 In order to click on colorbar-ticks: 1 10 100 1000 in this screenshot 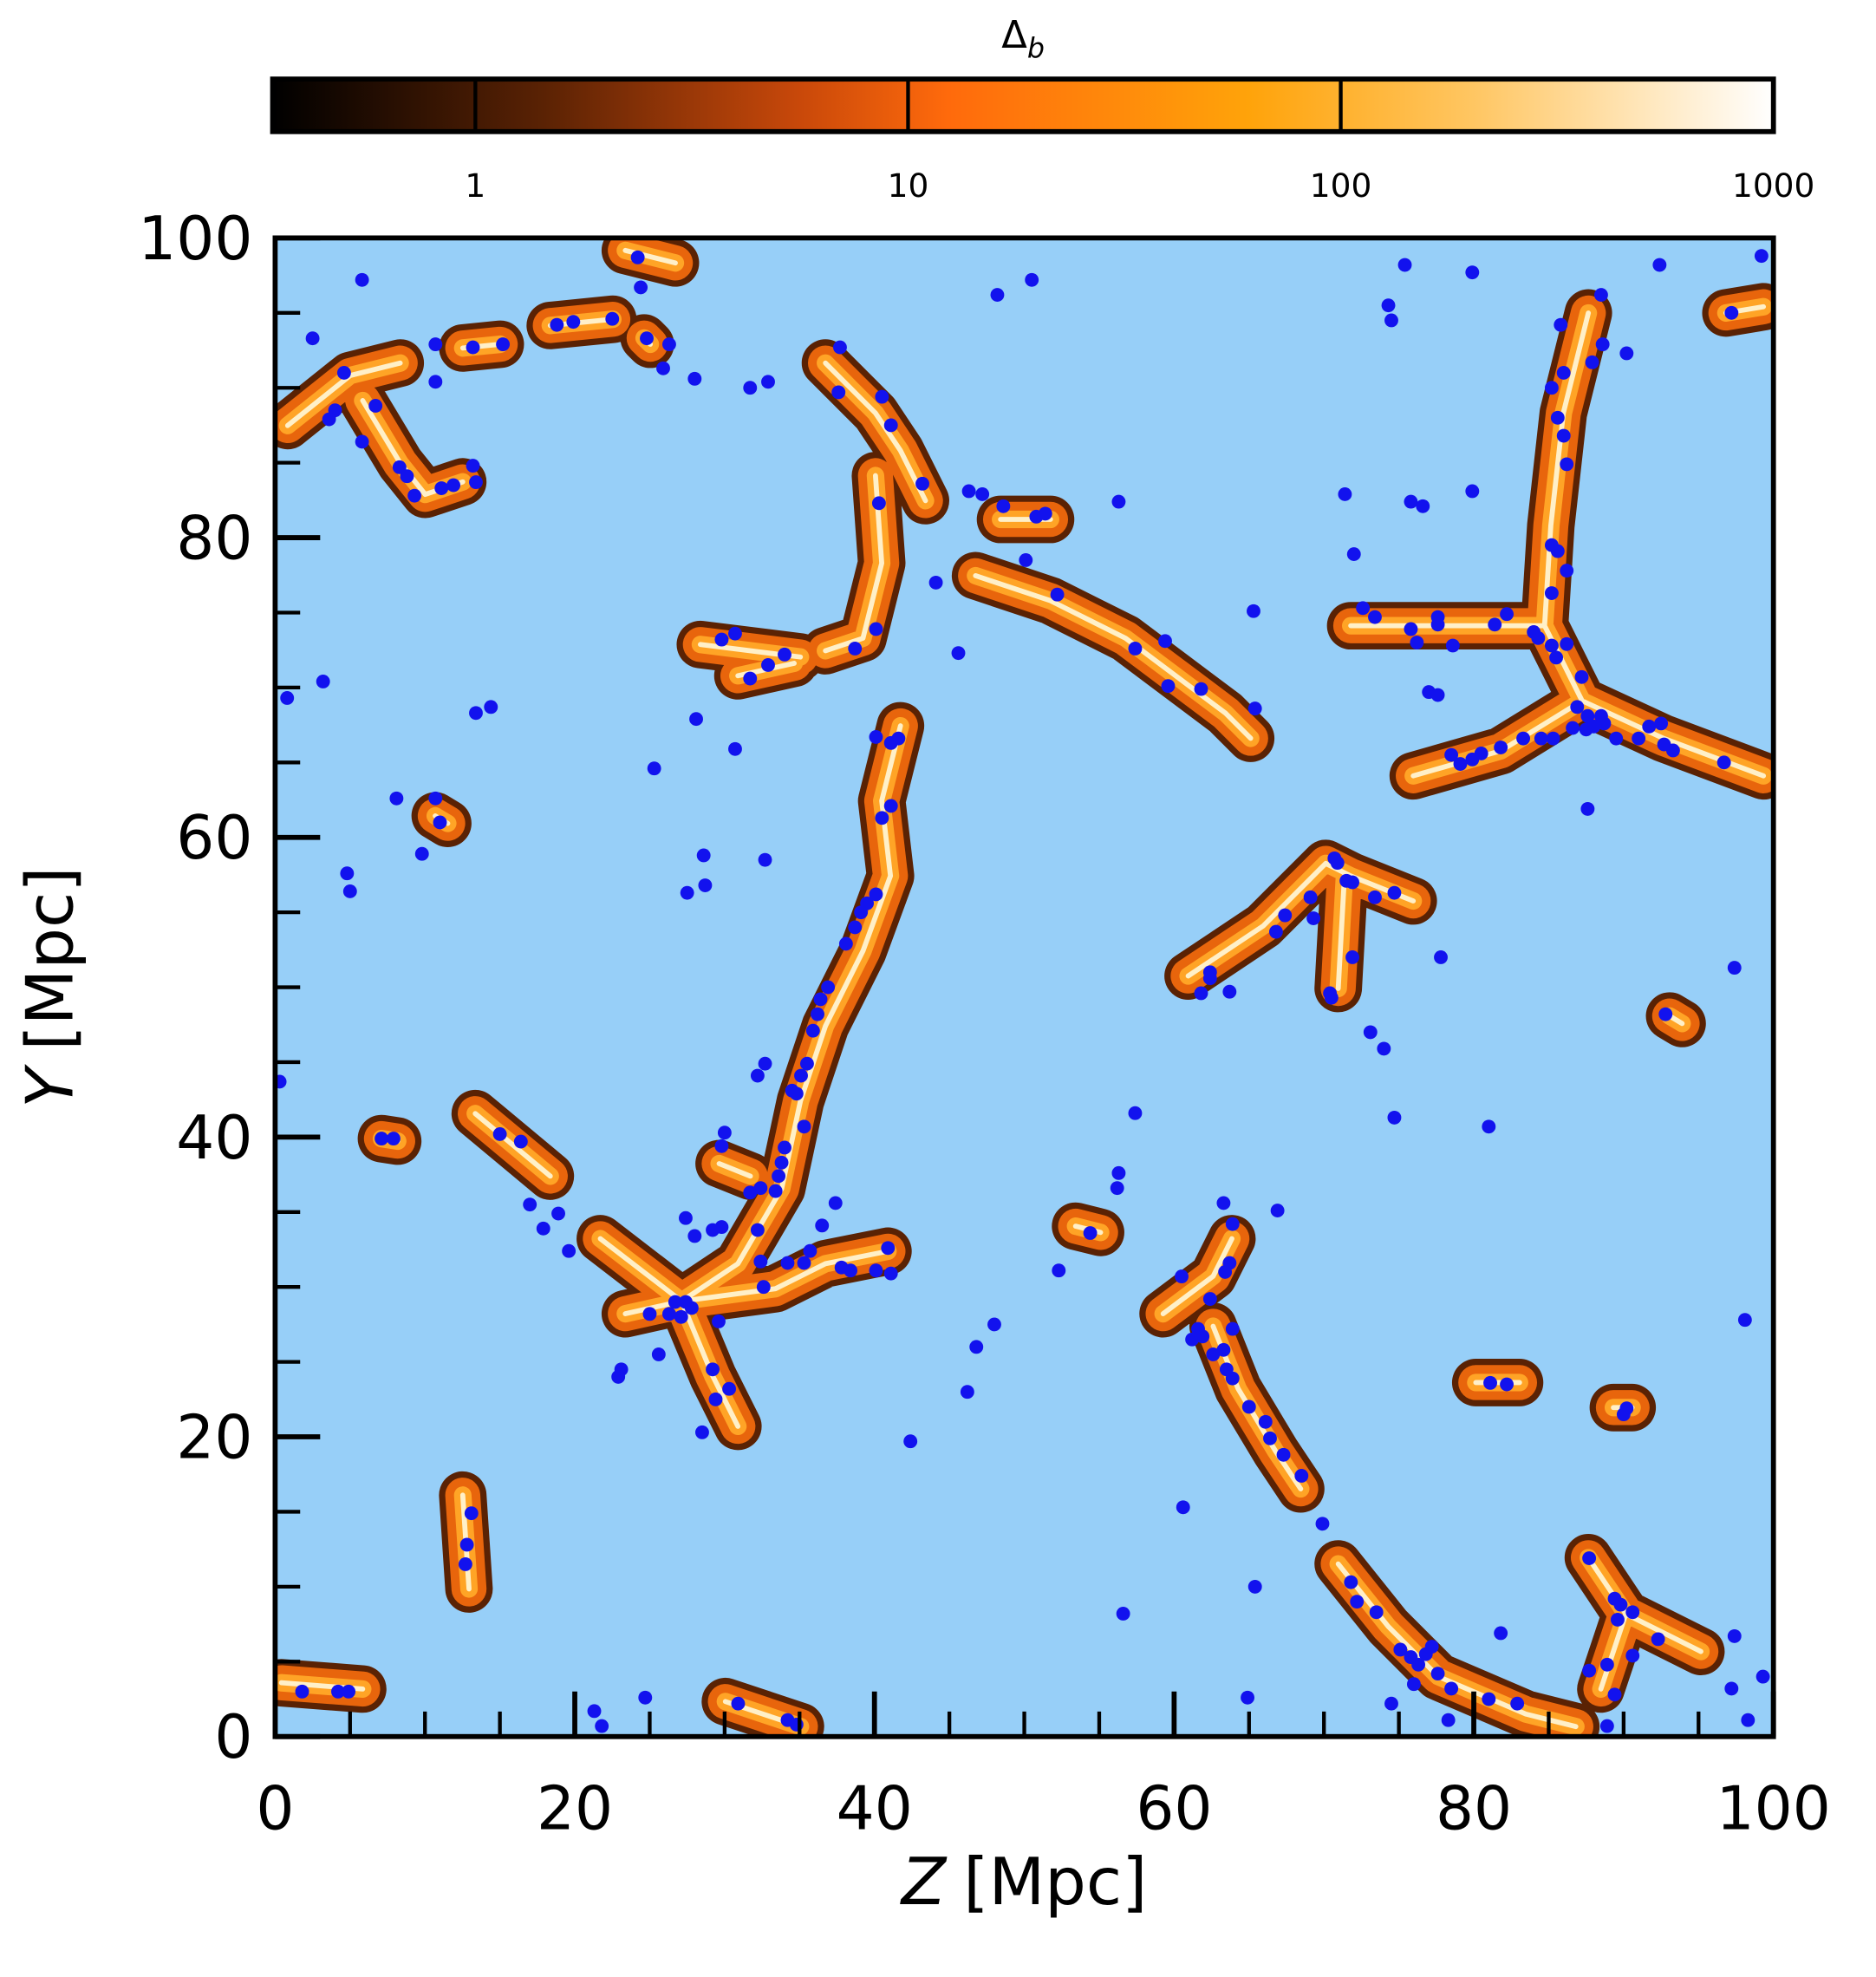, I will do `click(1140, 142)`.